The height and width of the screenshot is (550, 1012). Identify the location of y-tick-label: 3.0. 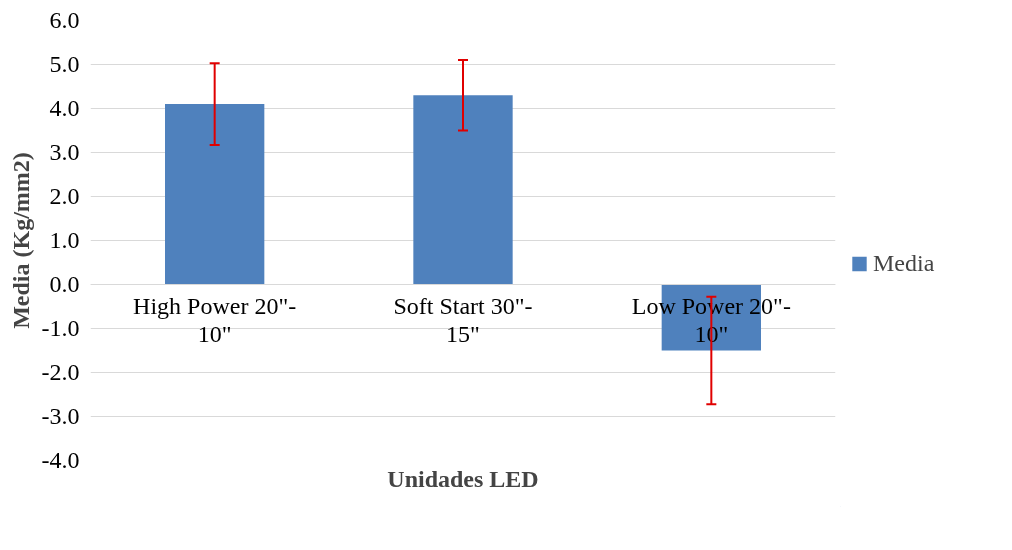
(64, 152).